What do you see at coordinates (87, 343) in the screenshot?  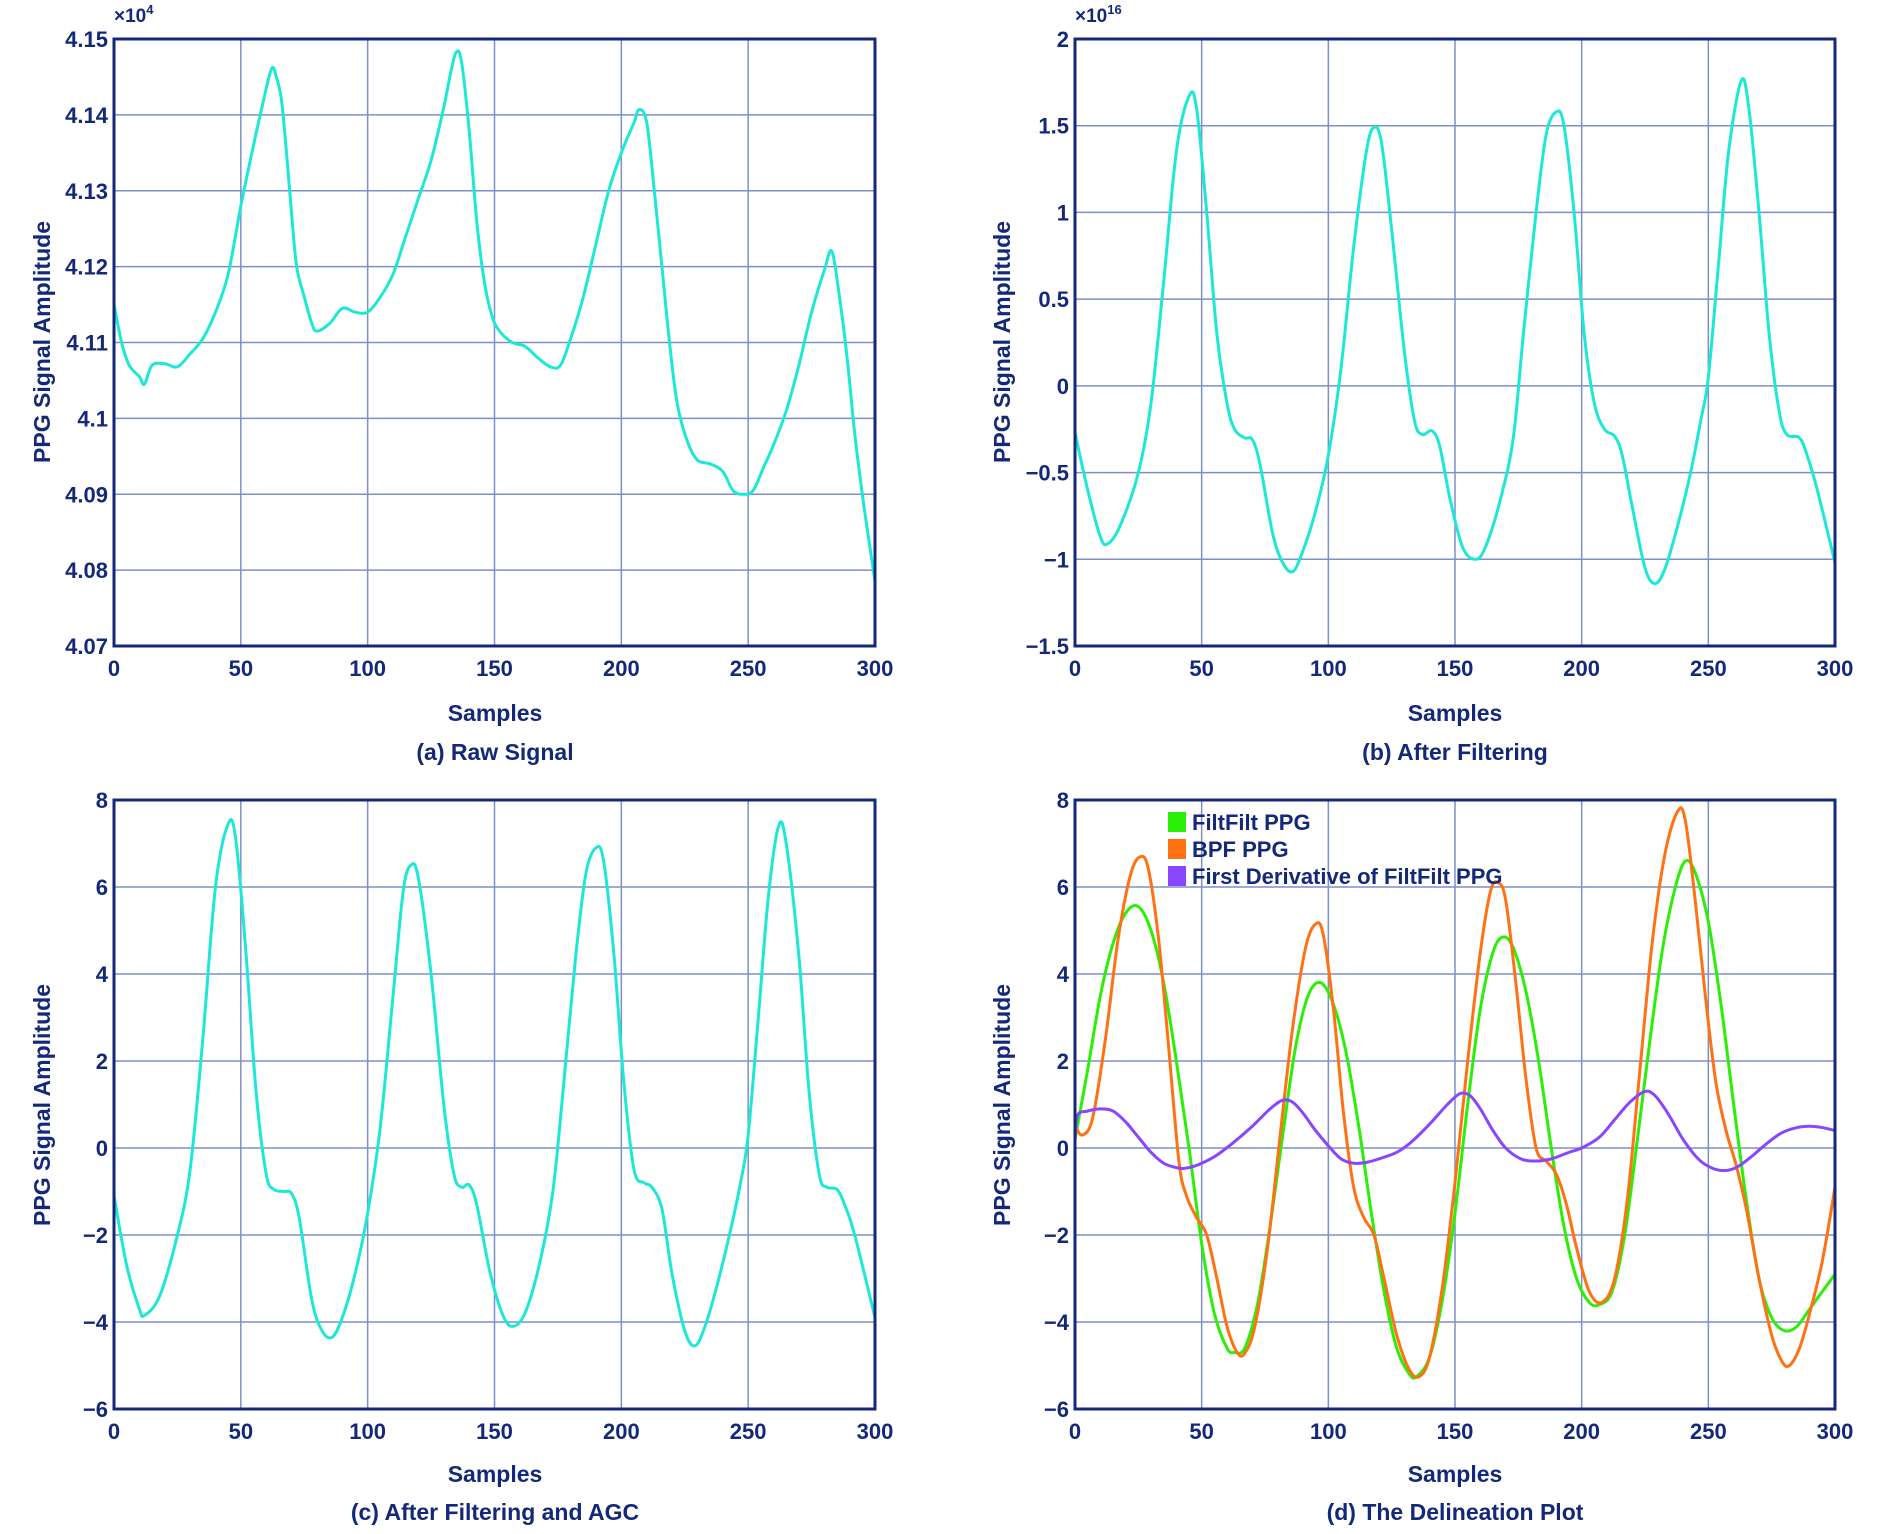 I see `y-tick-label: 4.11` at bounding box center [87, 343].